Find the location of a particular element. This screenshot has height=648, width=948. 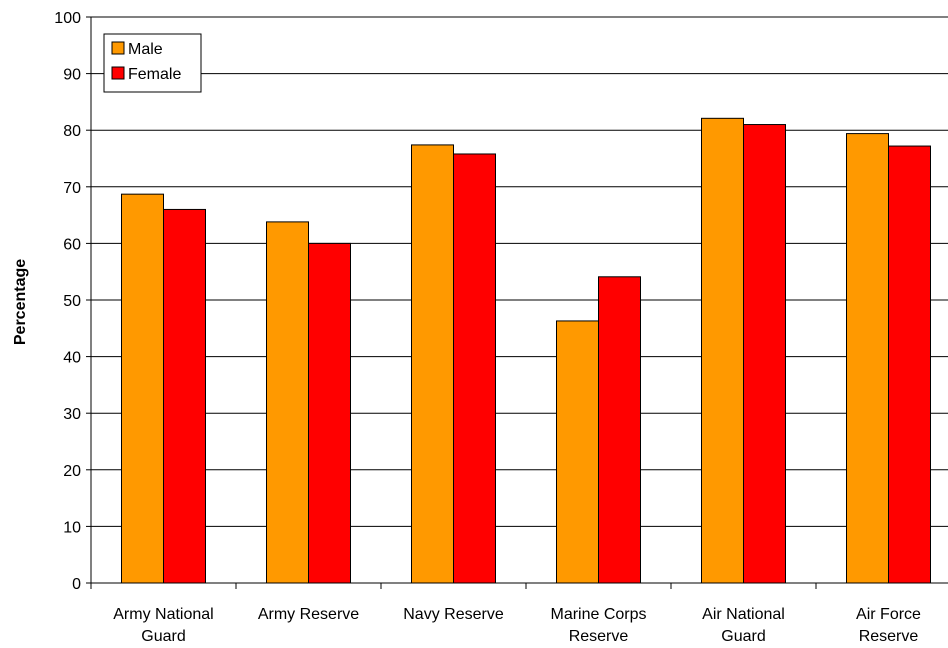

legend-swatch-male is located at coordinates (118, 48).